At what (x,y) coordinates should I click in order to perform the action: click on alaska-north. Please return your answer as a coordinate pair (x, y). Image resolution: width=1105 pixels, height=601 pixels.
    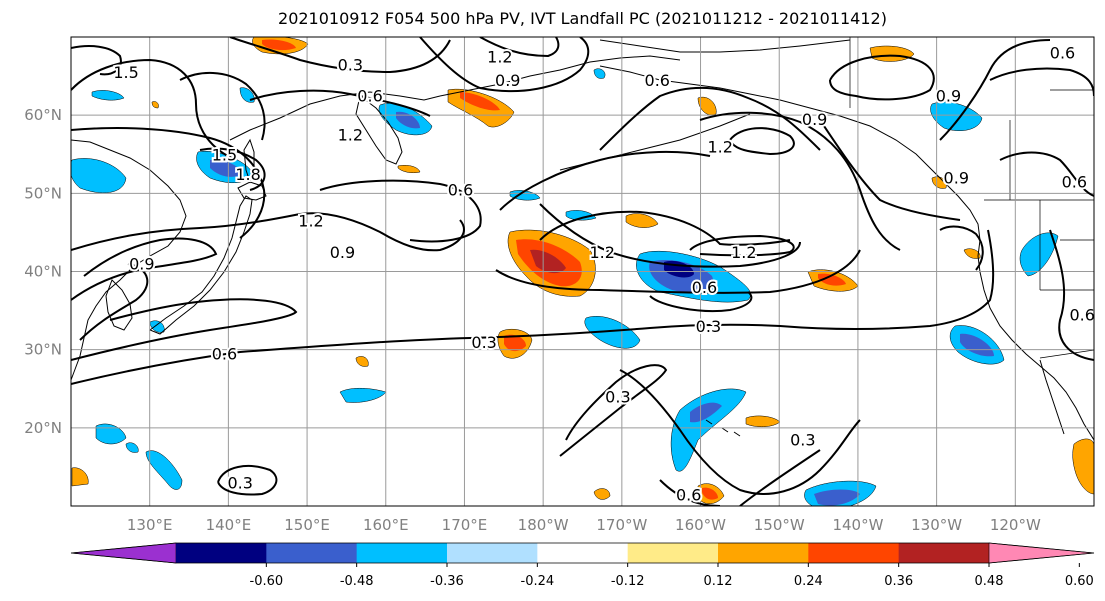
    Looking at the image, I should click on (725, 46).